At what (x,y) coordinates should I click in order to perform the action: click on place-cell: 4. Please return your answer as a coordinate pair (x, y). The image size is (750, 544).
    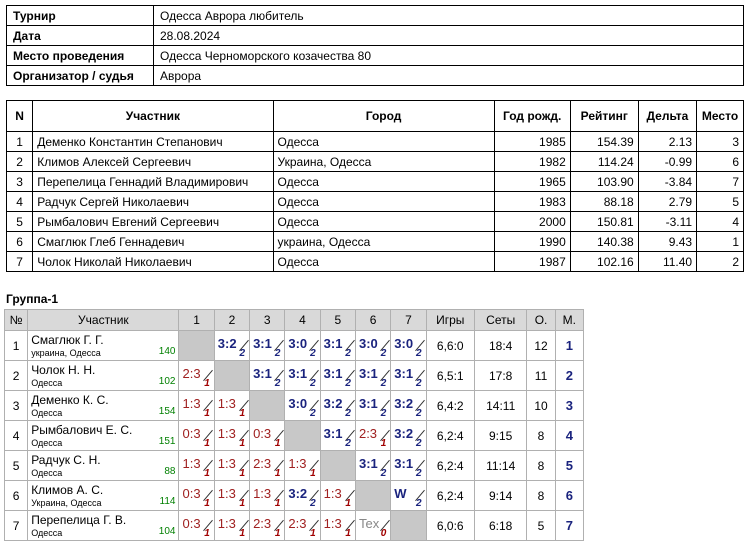
    Looking at the image, I should click on (569, 435).